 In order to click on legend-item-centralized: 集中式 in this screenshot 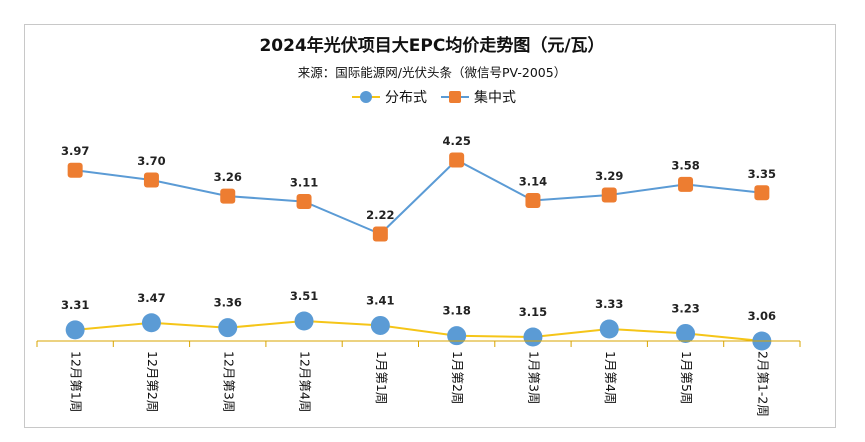, I will do `click(478, 97)`.